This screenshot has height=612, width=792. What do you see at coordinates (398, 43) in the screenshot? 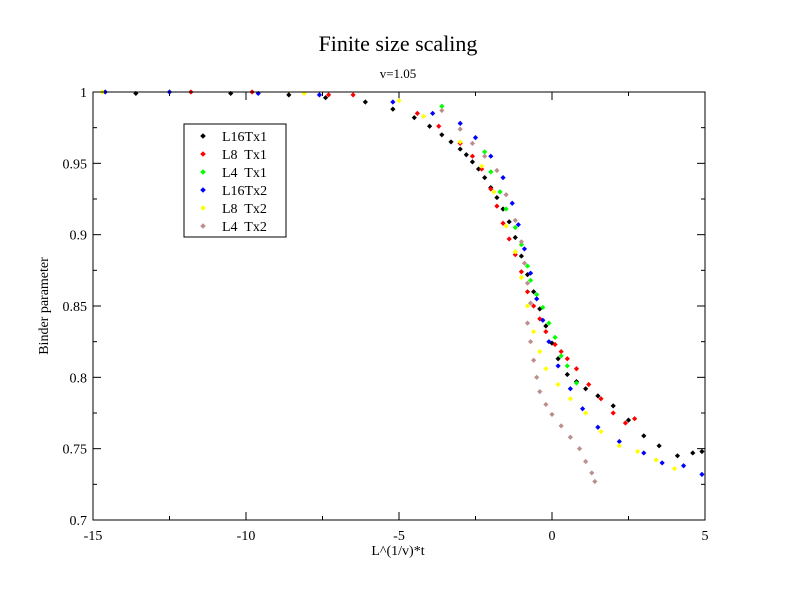
I see `chart-title: Finite size scaling` at bounding box center [398, 43].